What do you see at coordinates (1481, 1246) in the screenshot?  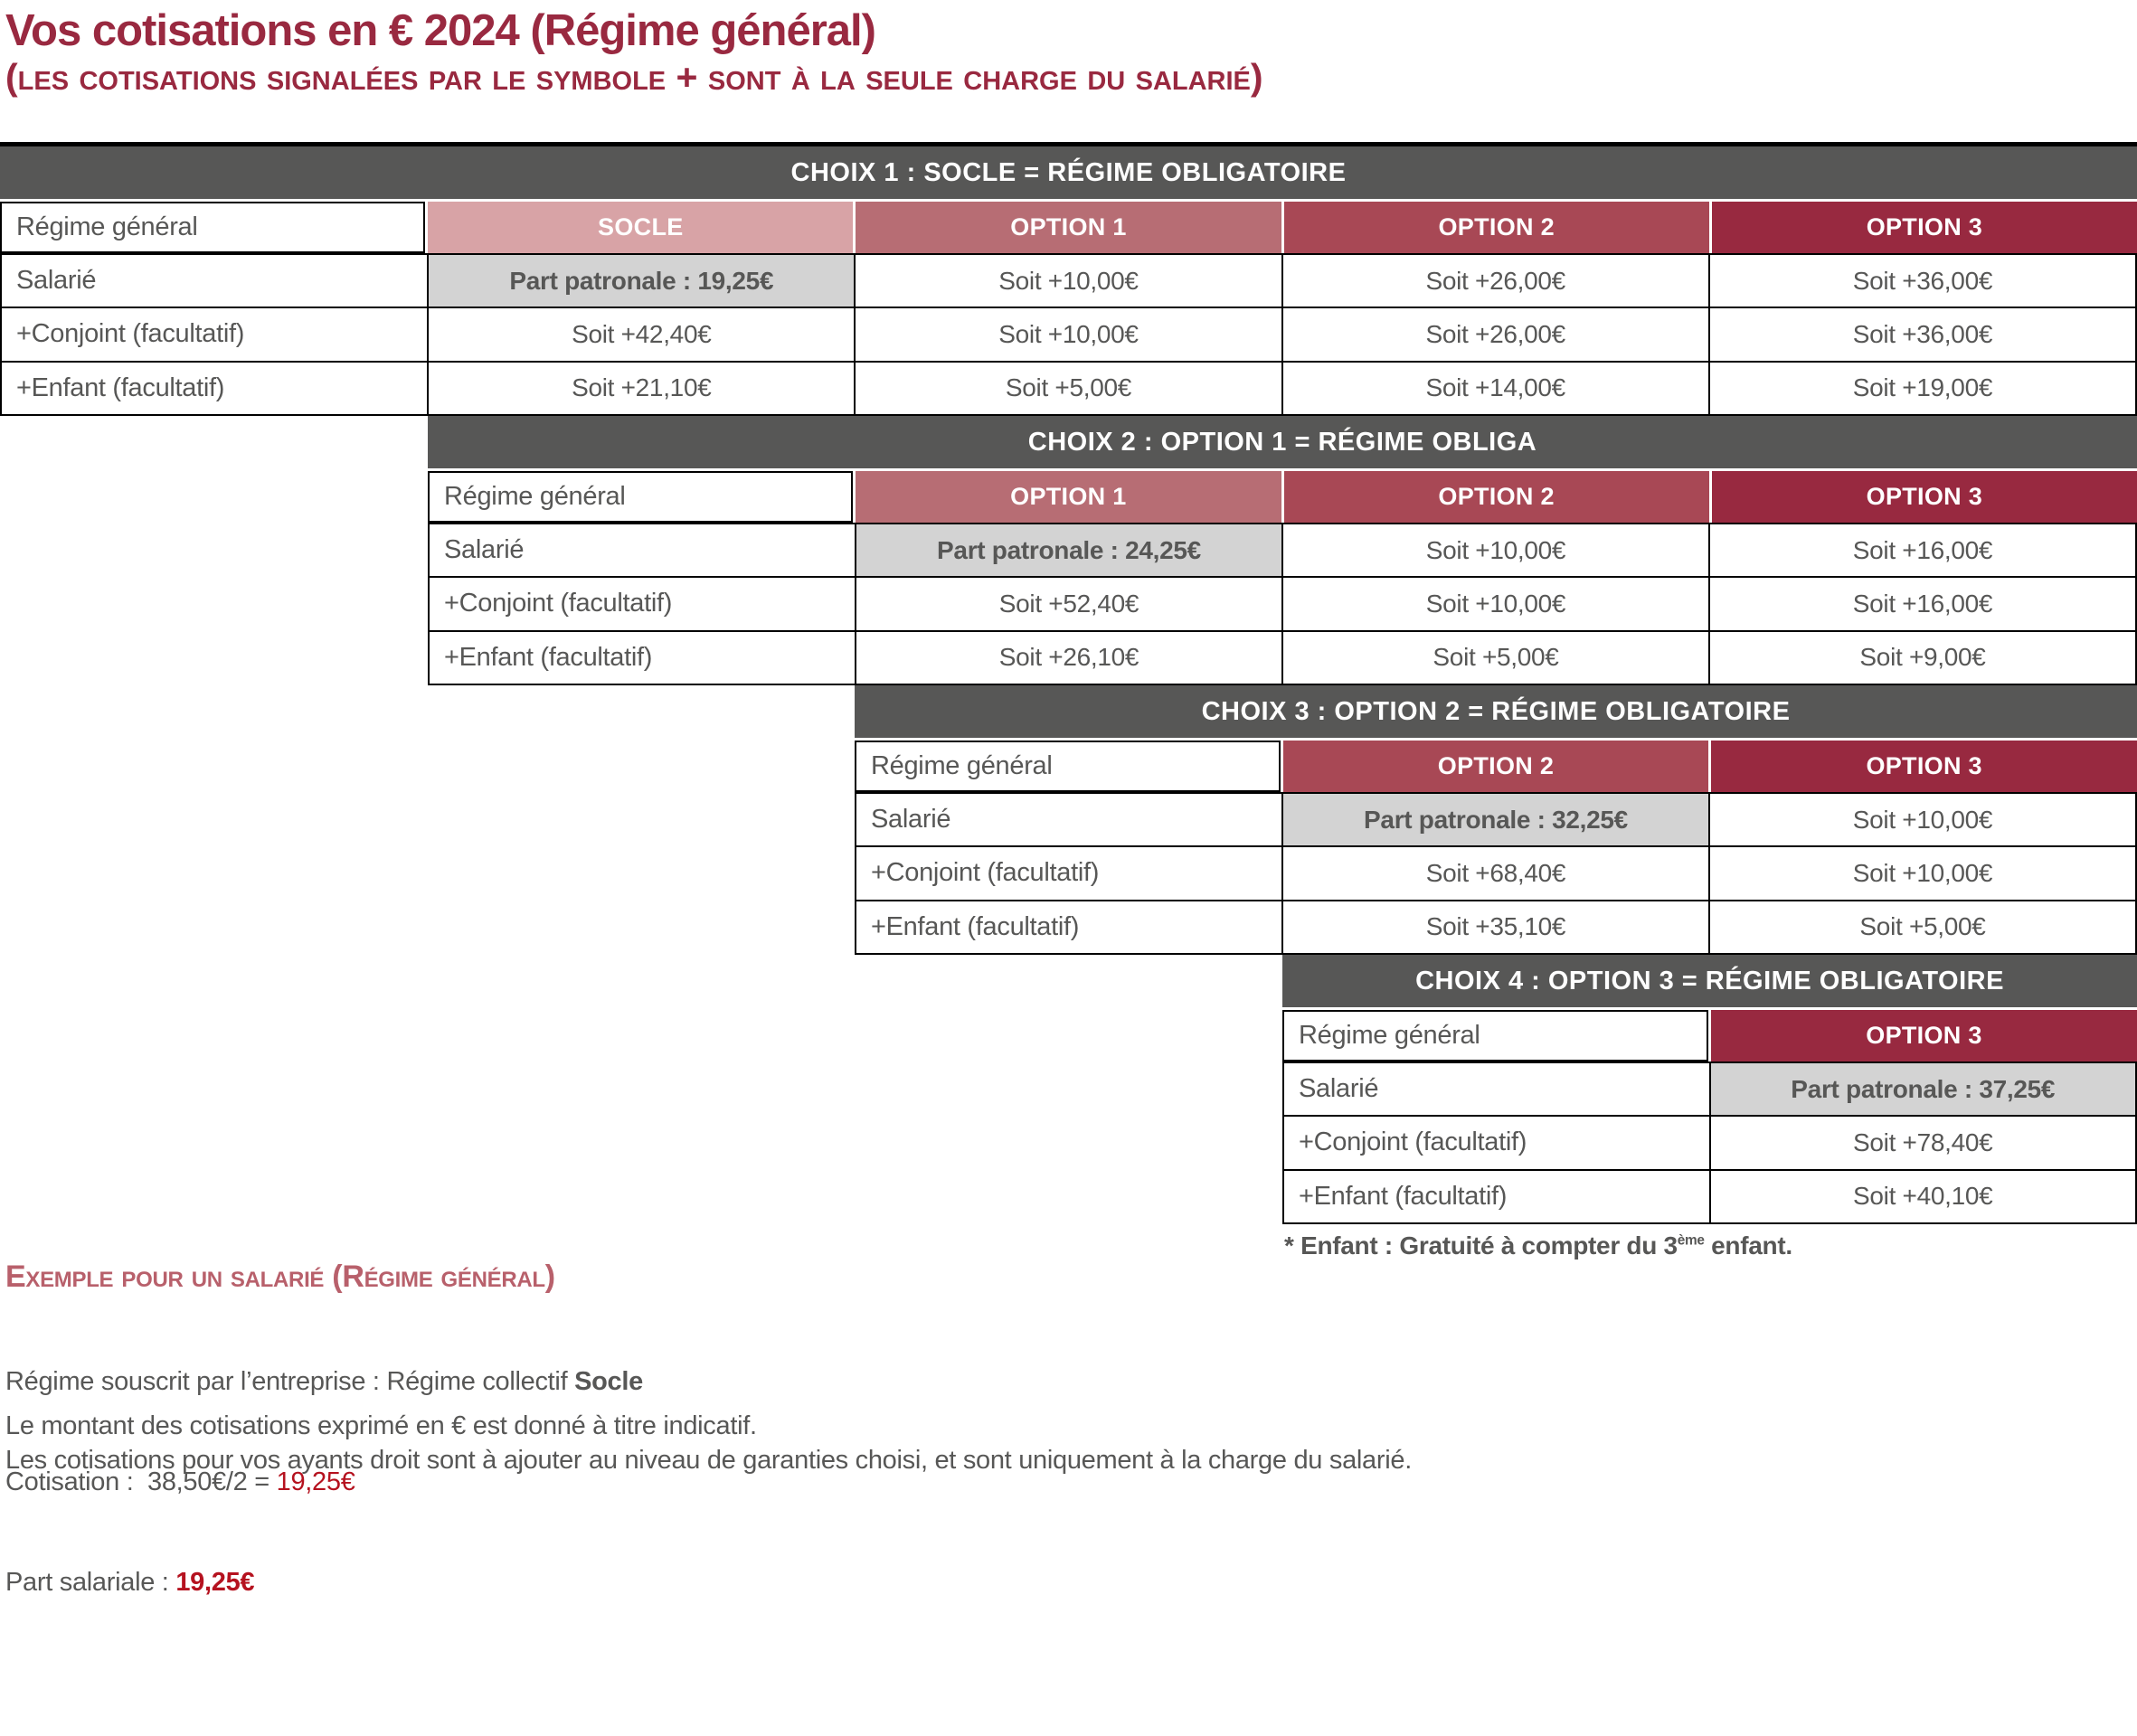 I see `footnote-text: * Enfant : Gratuité à compter du 3` at bounding box center [1481, 1246].